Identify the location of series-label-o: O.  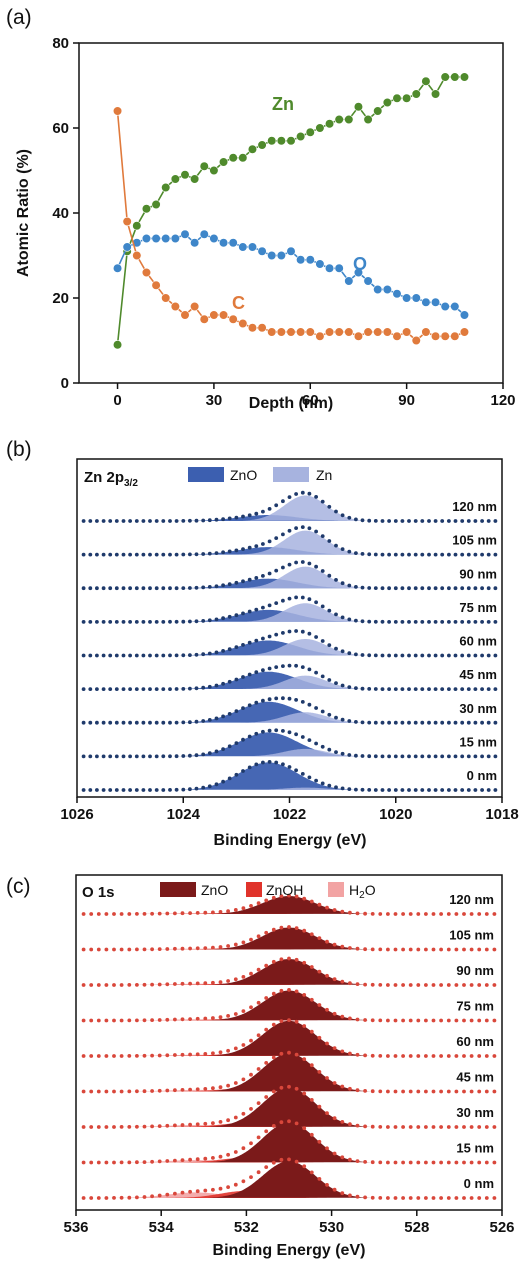
(360, 264).